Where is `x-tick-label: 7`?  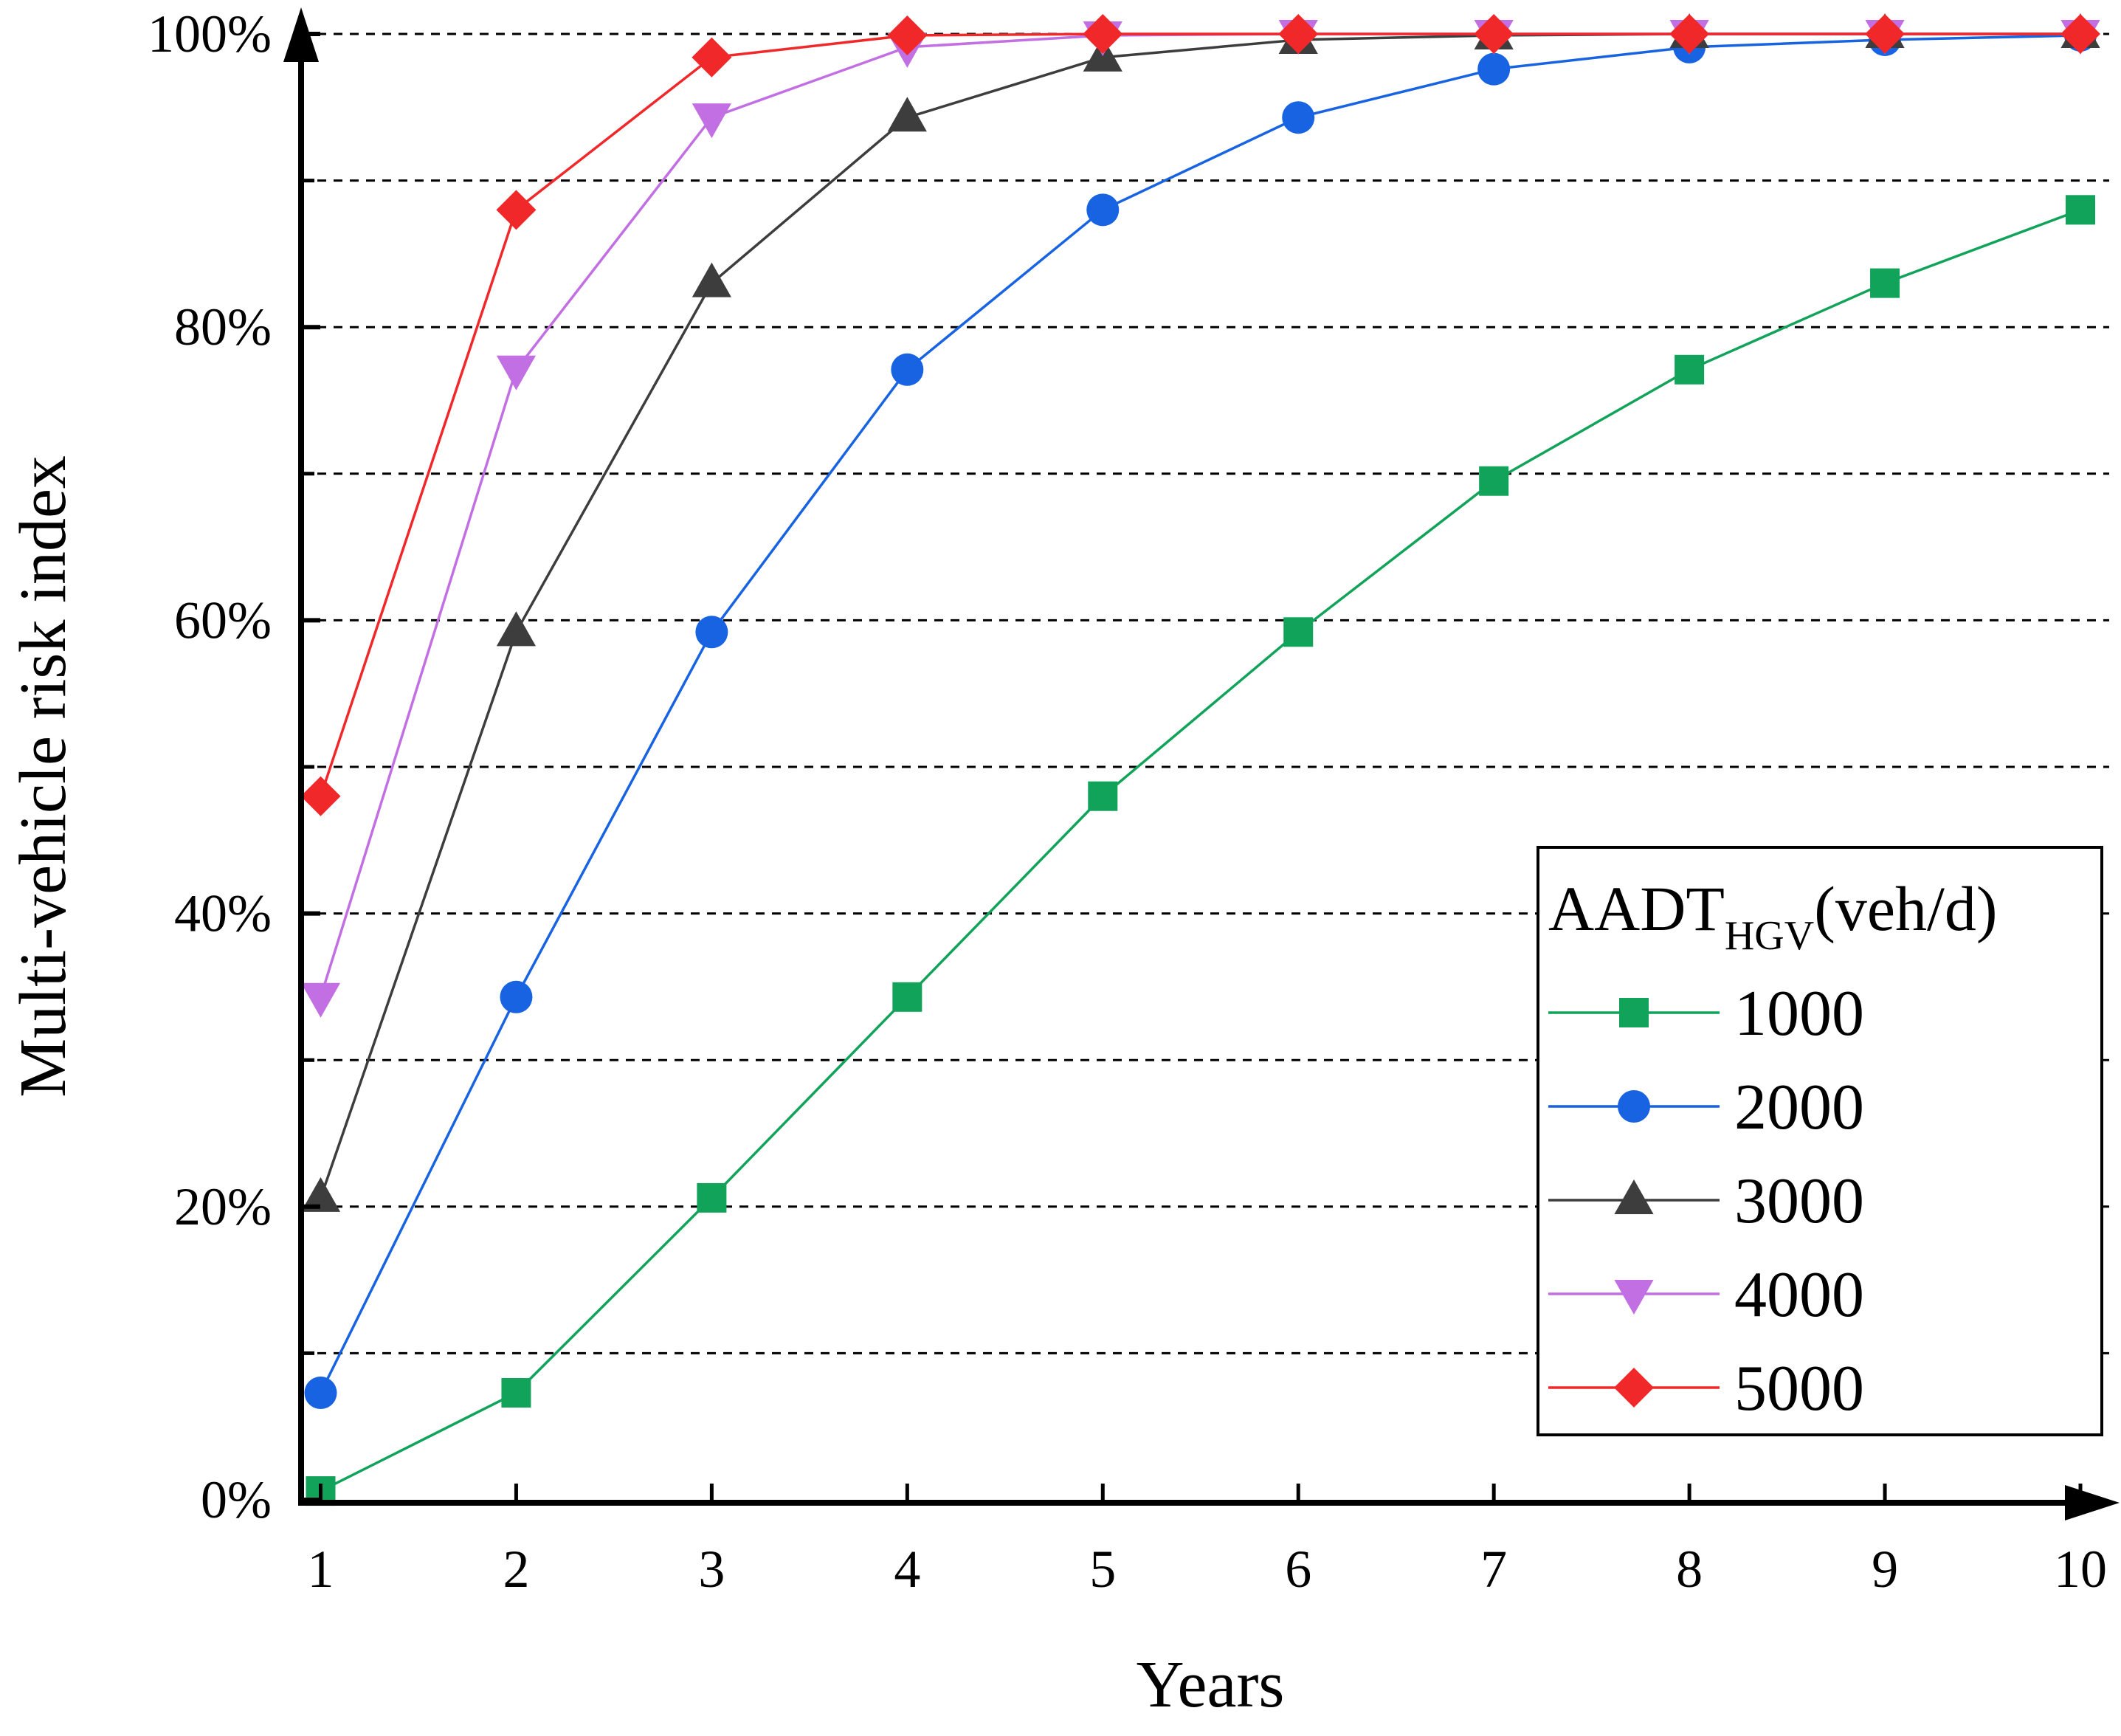
x-tick-label: 7 is located at coordinates (1493, 1570).